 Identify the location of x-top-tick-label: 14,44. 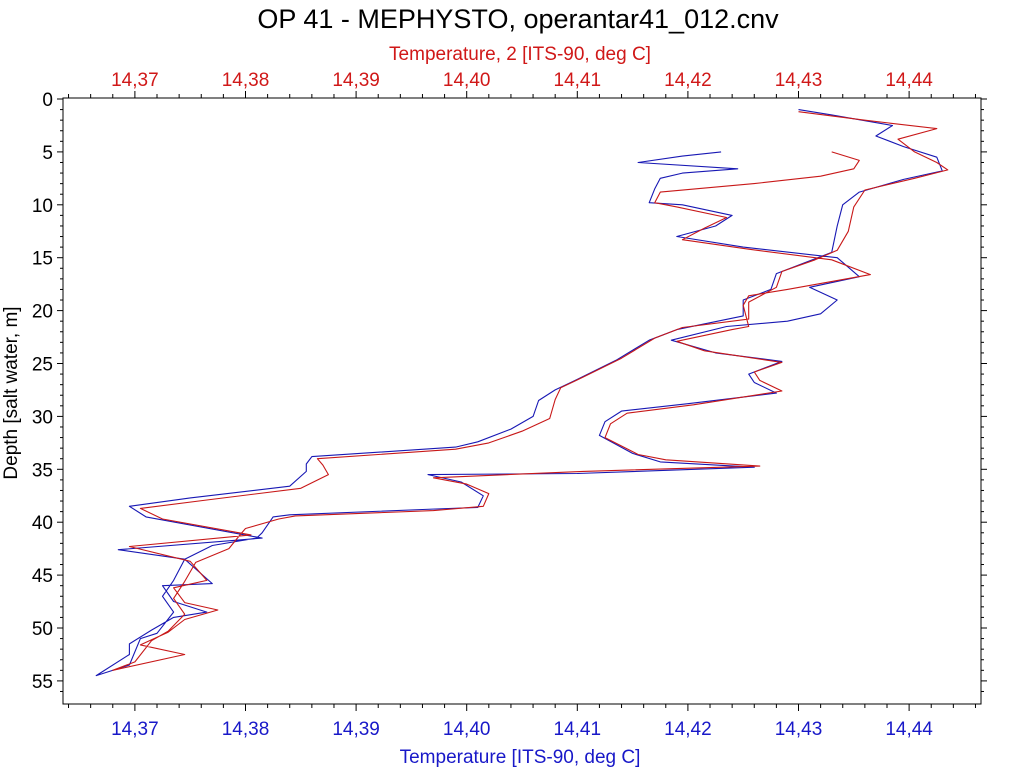
(909, 80).